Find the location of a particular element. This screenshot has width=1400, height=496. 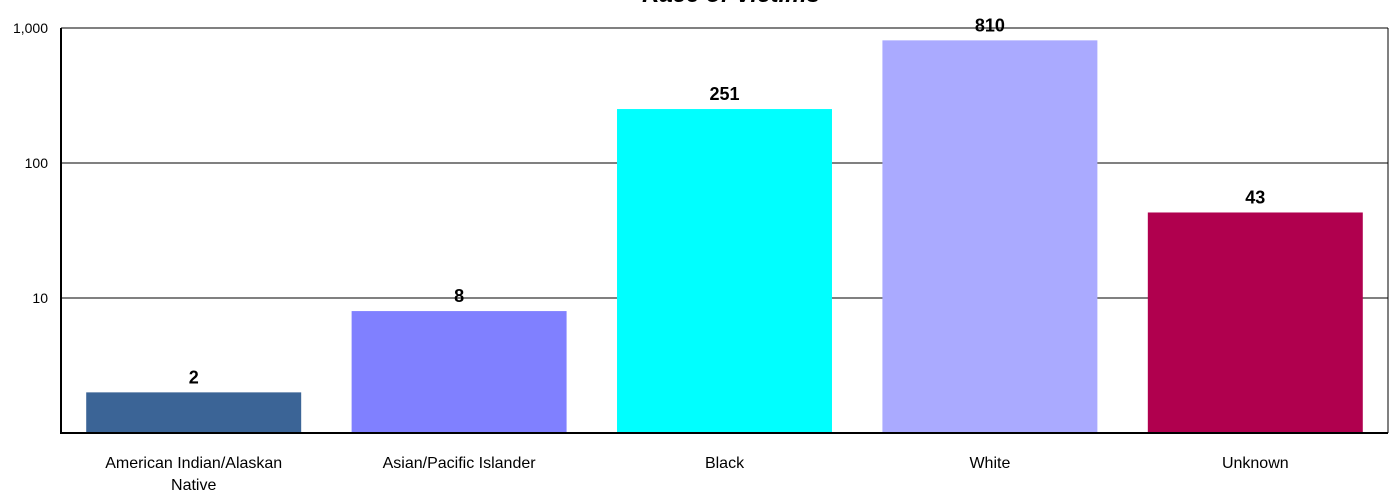

category-label: Unknown is located at coordinates (1255, 463).